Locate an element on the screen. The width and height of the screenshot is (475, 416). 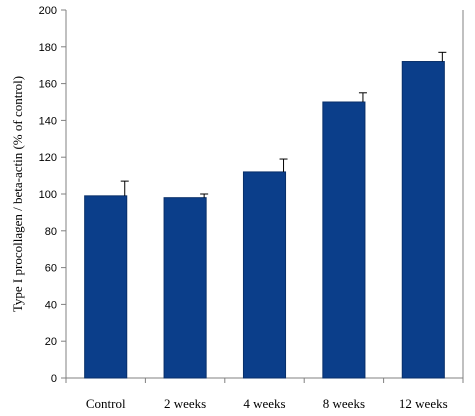
category-label-group: Control 2 weeks 4 weeks 8 weeks 12 weeks is located at coordinates (267, 403).